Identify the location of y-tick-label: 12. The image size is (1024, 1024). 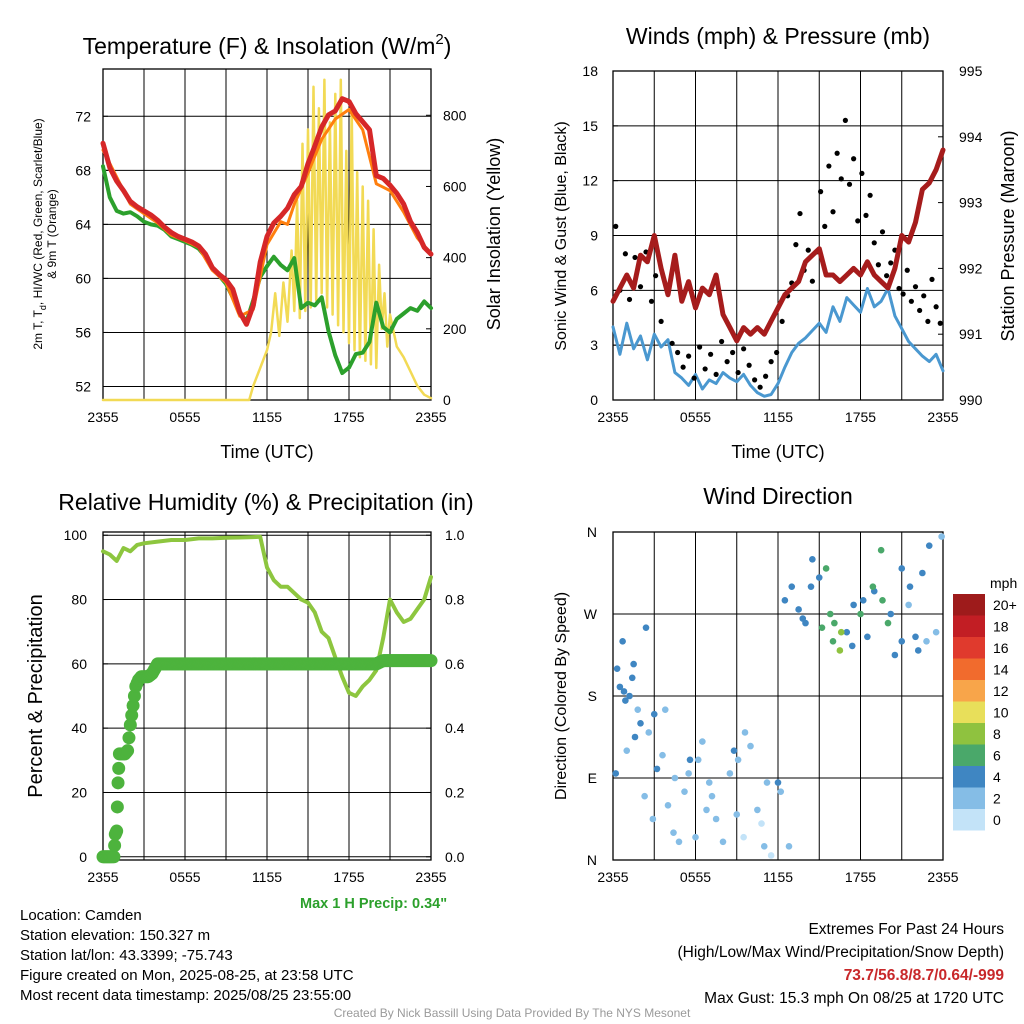
(590, 181).